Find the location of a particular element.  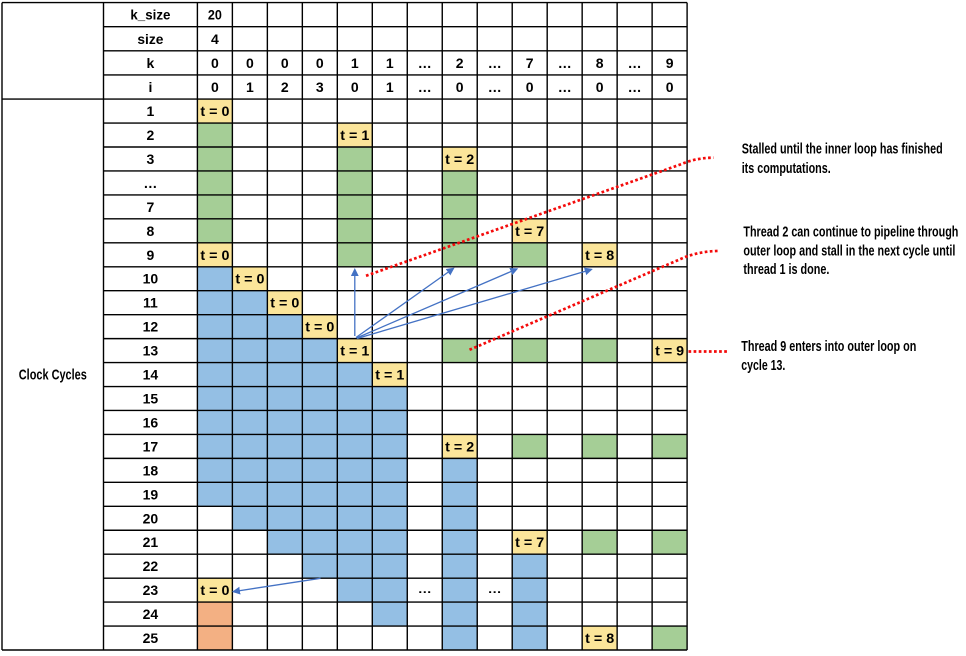

svg-text: 10 is located at coordinates (151, 279).